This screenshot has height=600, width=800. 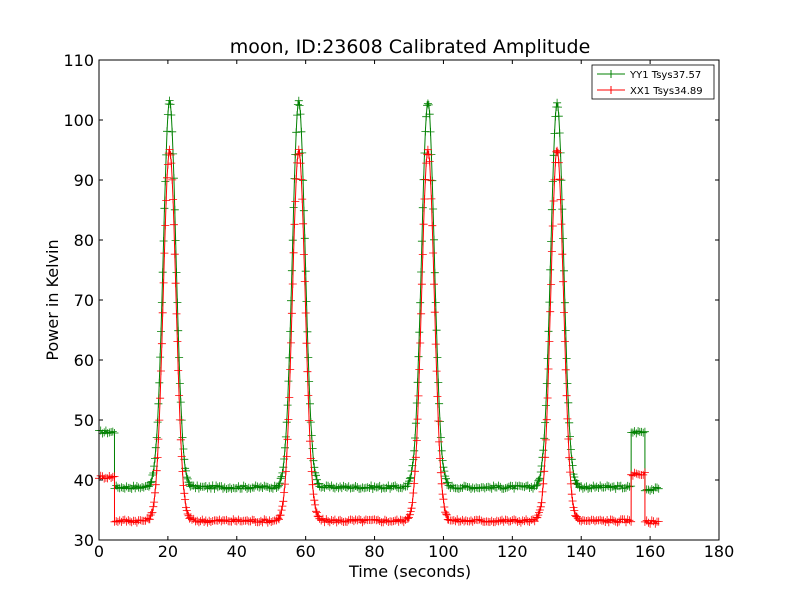 What do you see at coordinates (443, 551) in the screenshot?
I see `x-tick-label: 100` at bounding box center [443, 551].